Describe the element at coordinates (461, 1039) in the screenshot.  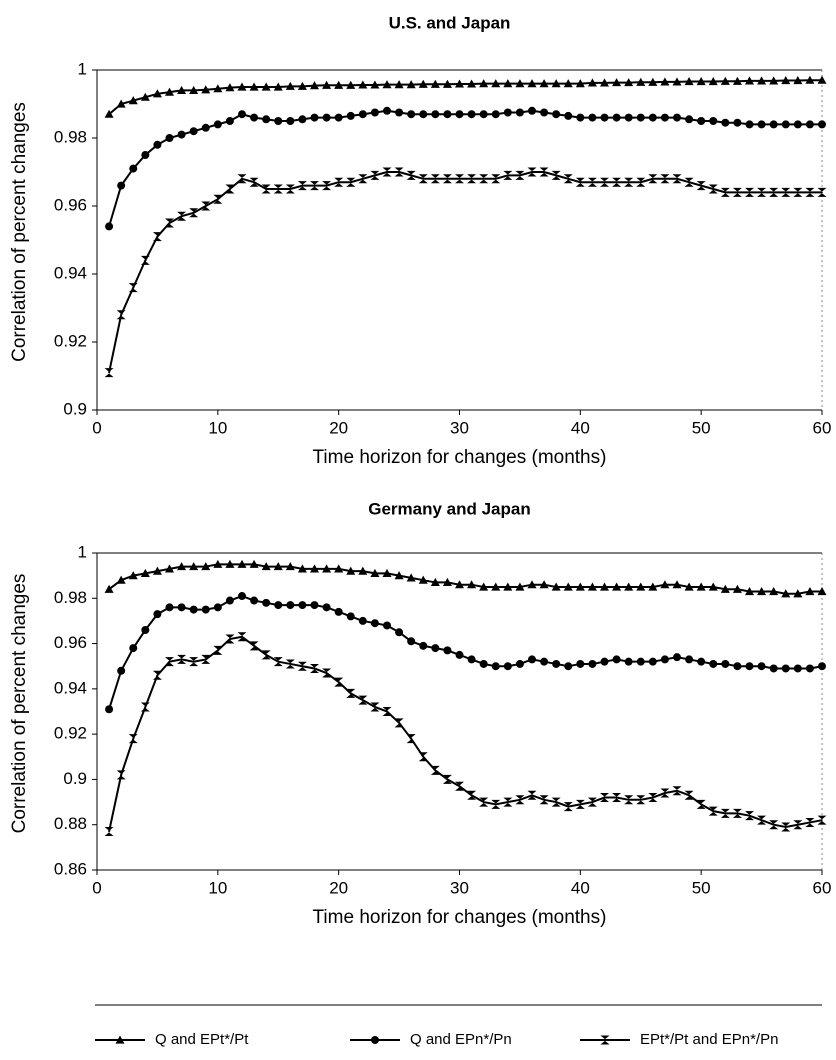
I see `legend-label: Q and EPn*/Pn` at that location.